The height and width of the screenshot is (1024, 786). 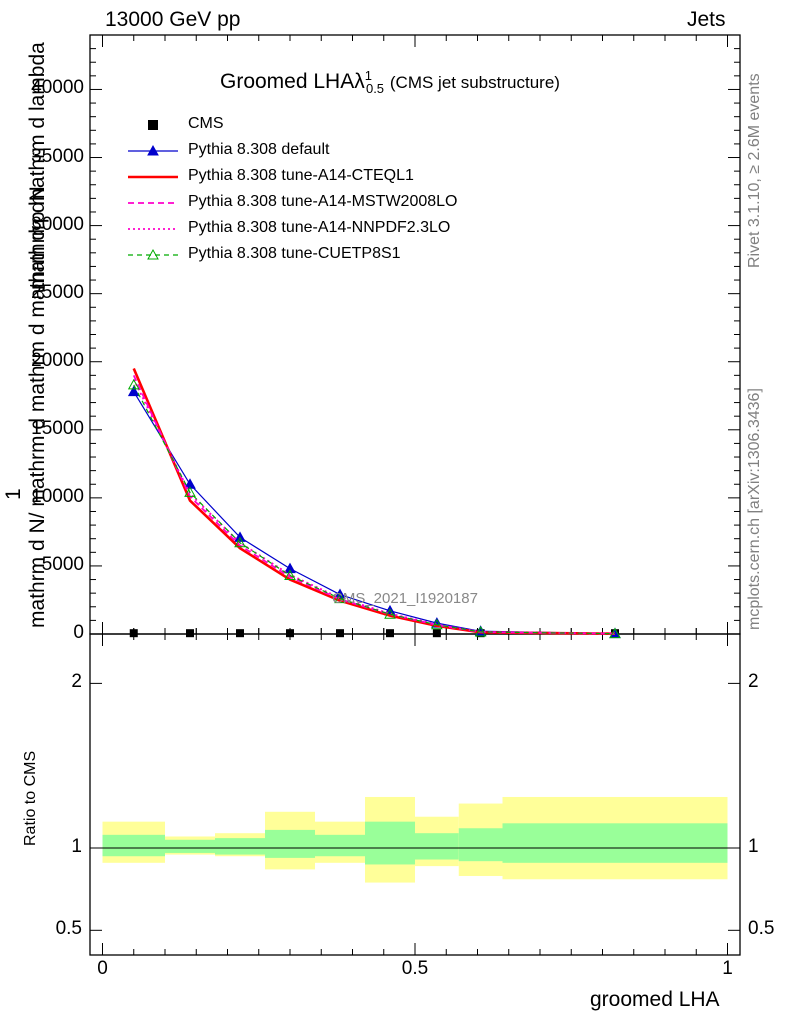 What do you see at coordinates (754, 509) in the screenshot?
I see `mcplots-label: mcplots.cern.ch [arXiv:1306.3436]` at bounding box center [754, 509].